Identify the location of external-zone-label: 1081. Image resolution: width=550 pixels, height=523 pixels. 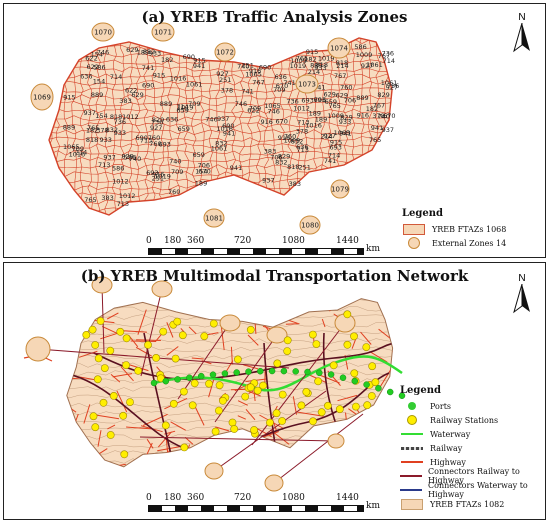
(214, 219).